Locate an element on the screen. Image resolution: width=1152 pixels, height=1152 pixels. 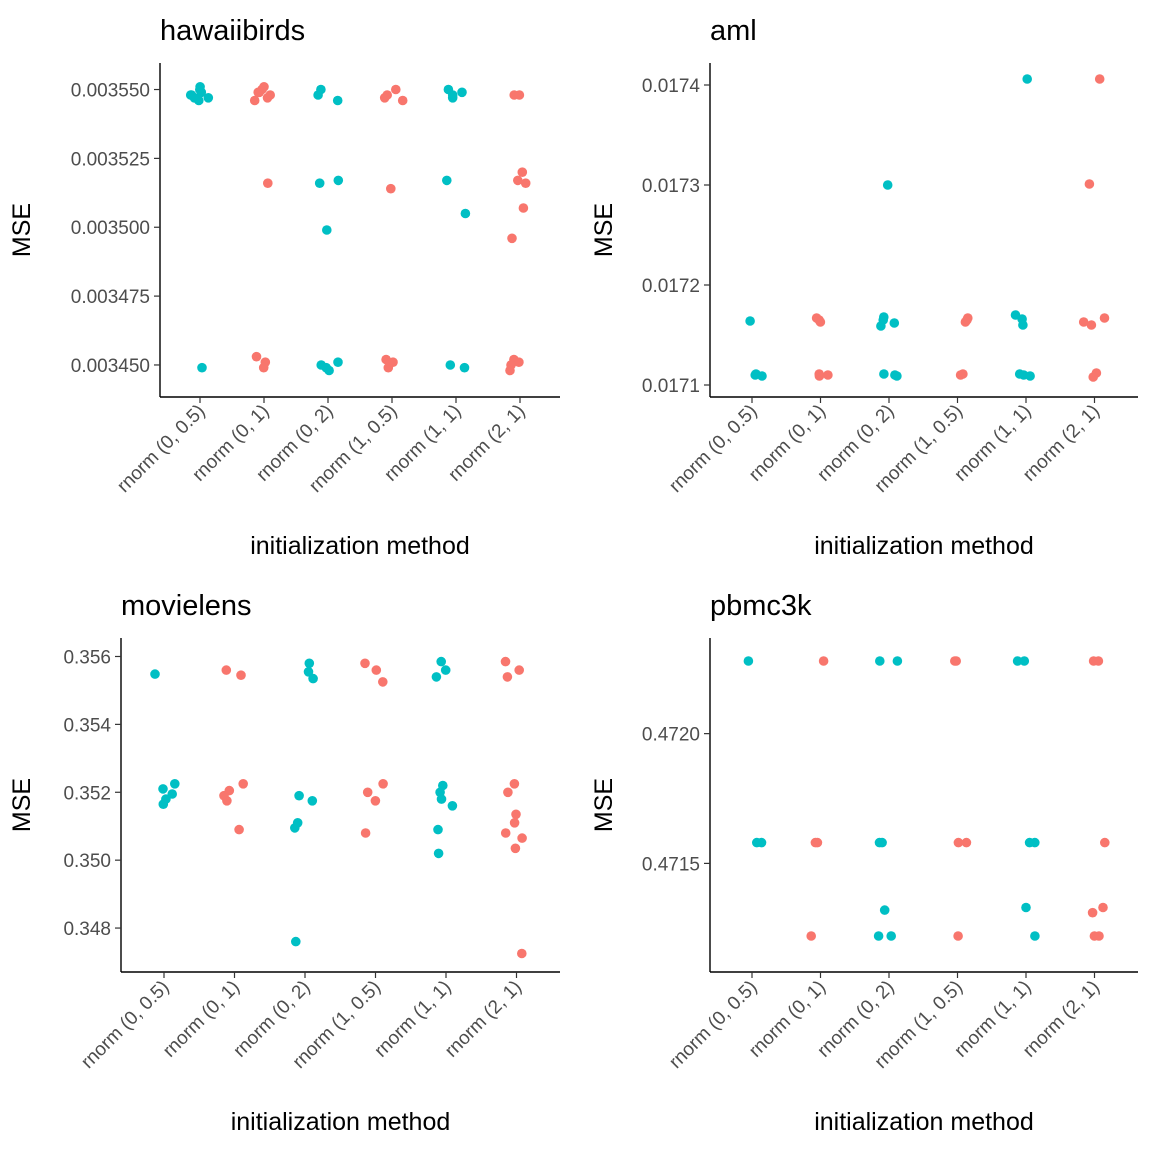
y-tick-label: 0.0172 is located at coordinates (671, 286).